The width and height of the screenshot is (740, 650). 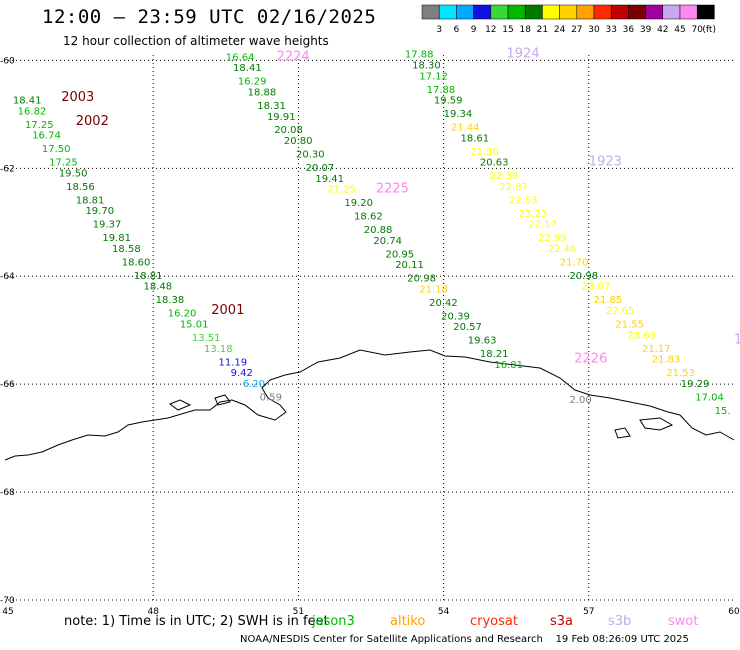 What do you see at coordinates (182, 314) in the screenshot?
I see `swh-value: 16.20` at bounding box center [182, 314].